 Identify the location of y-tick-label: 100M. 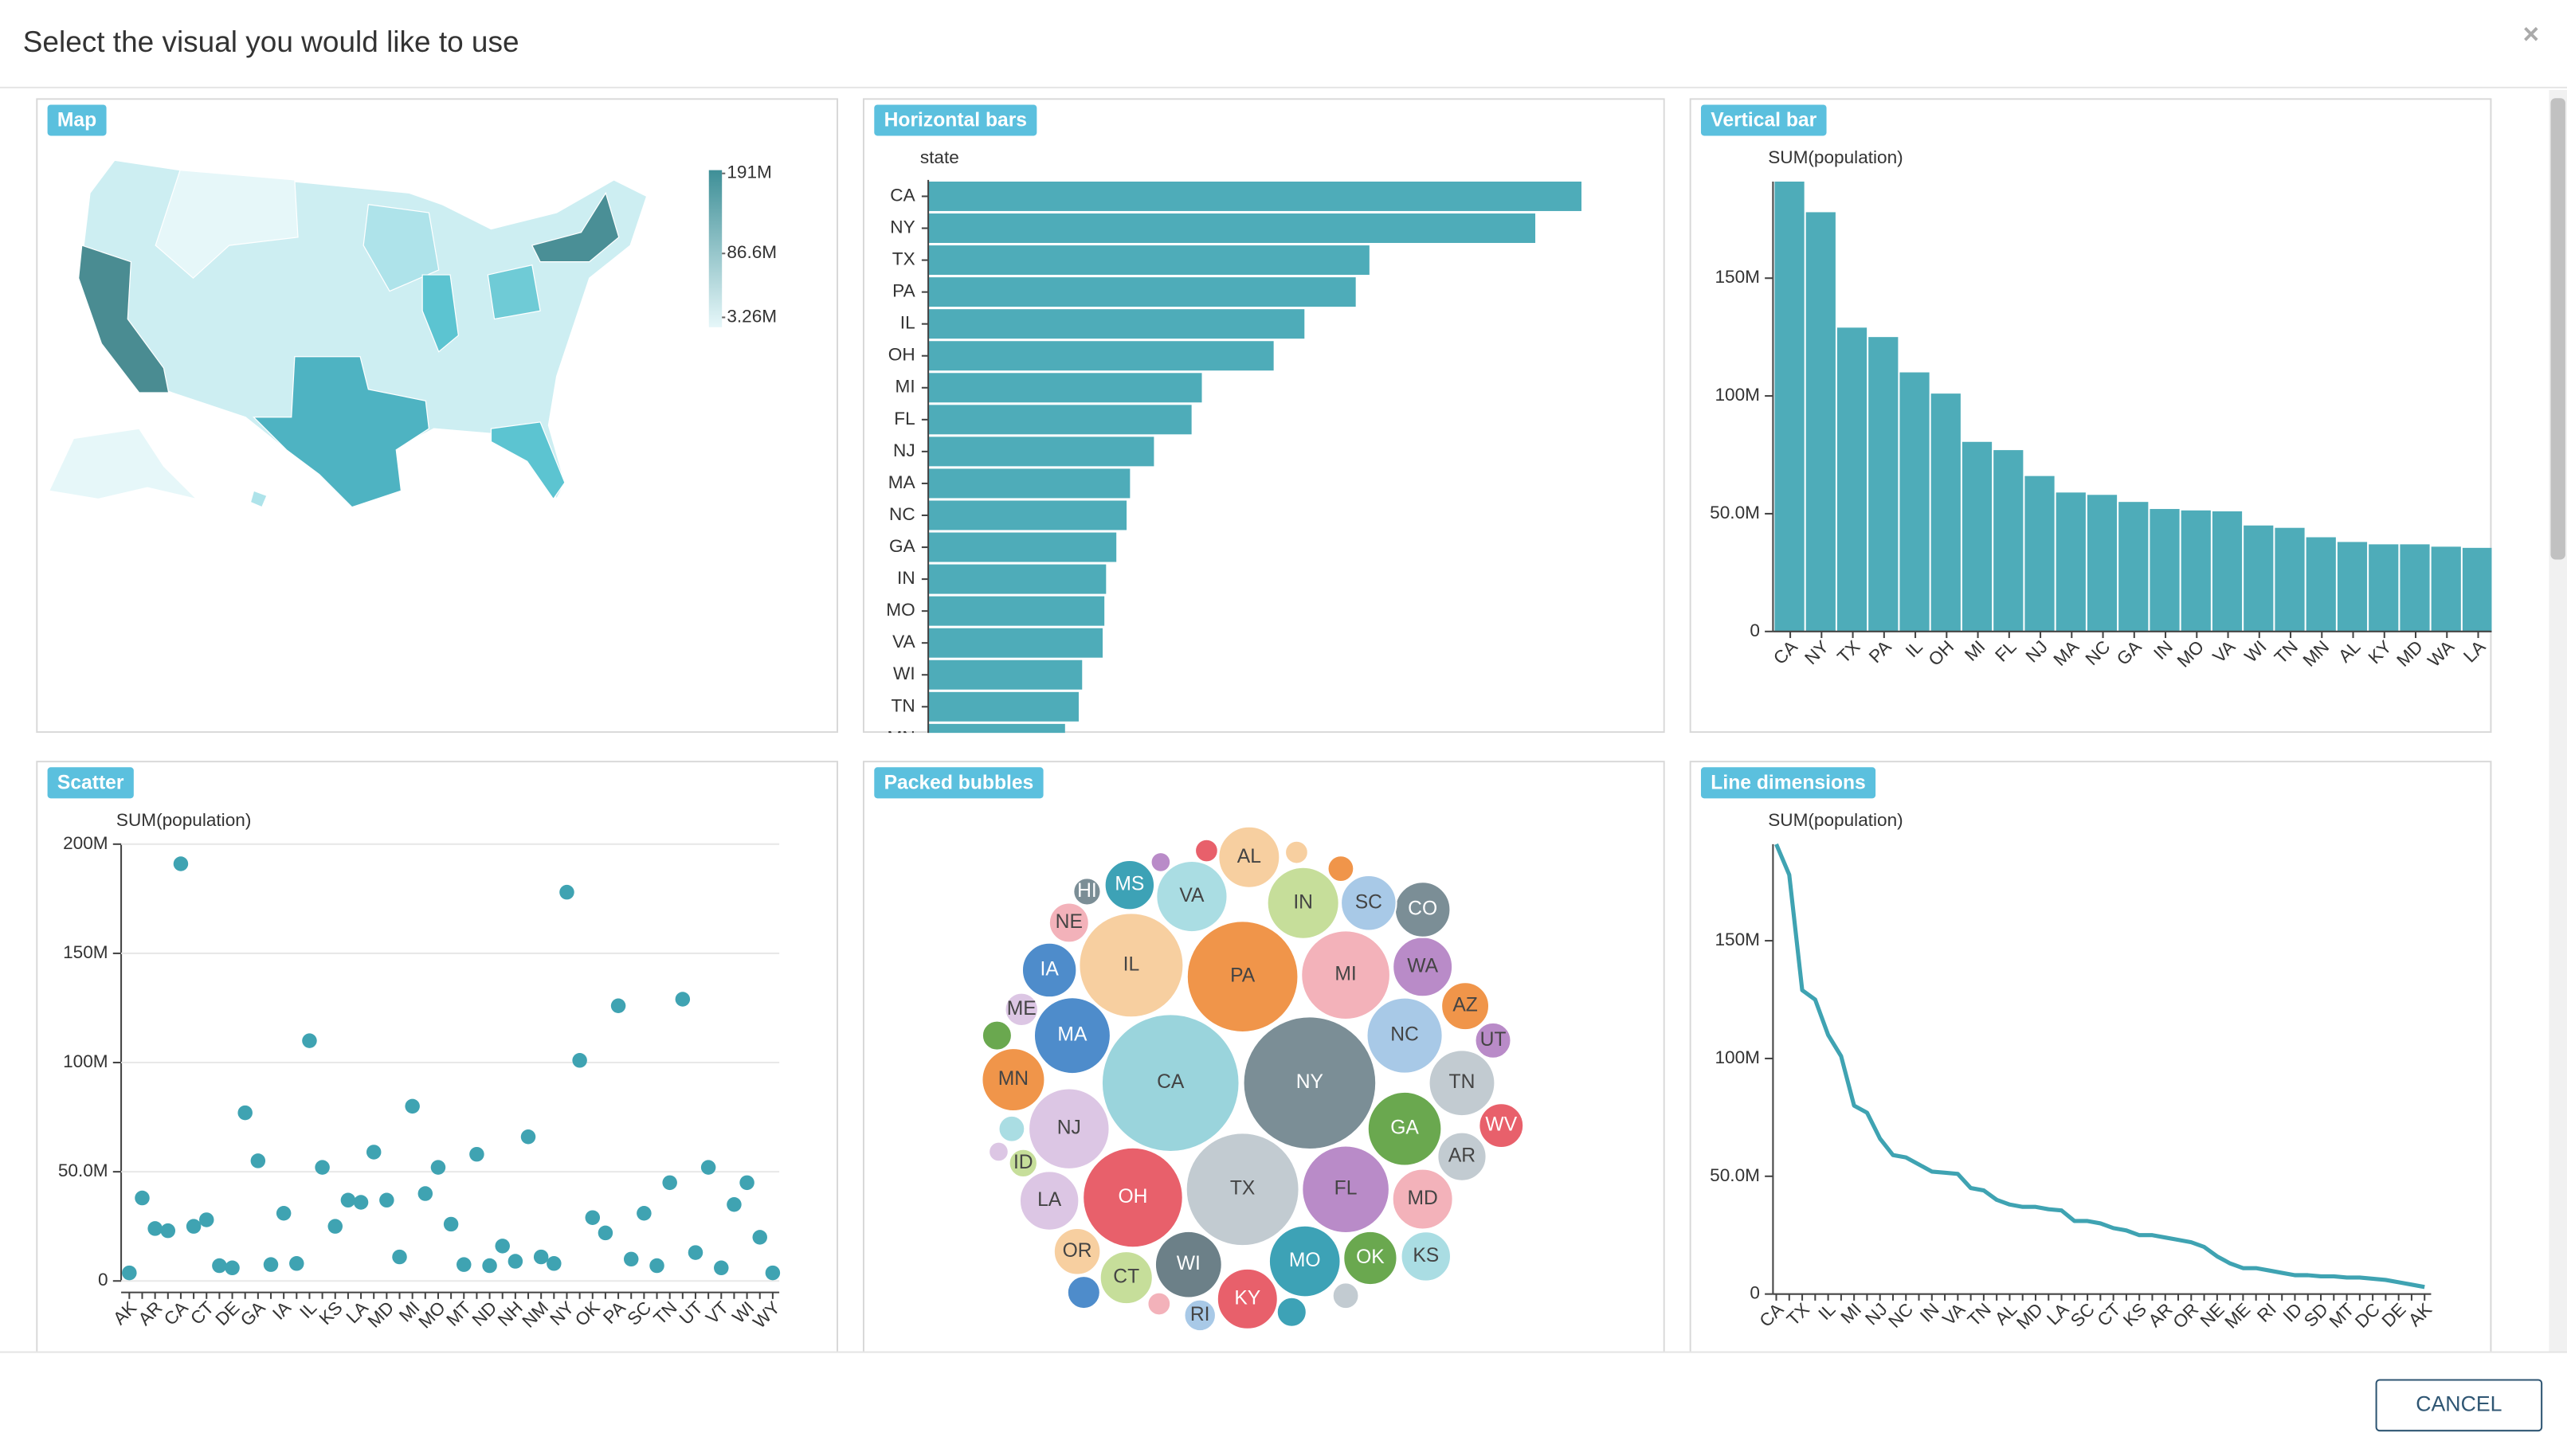
(85, 1061).